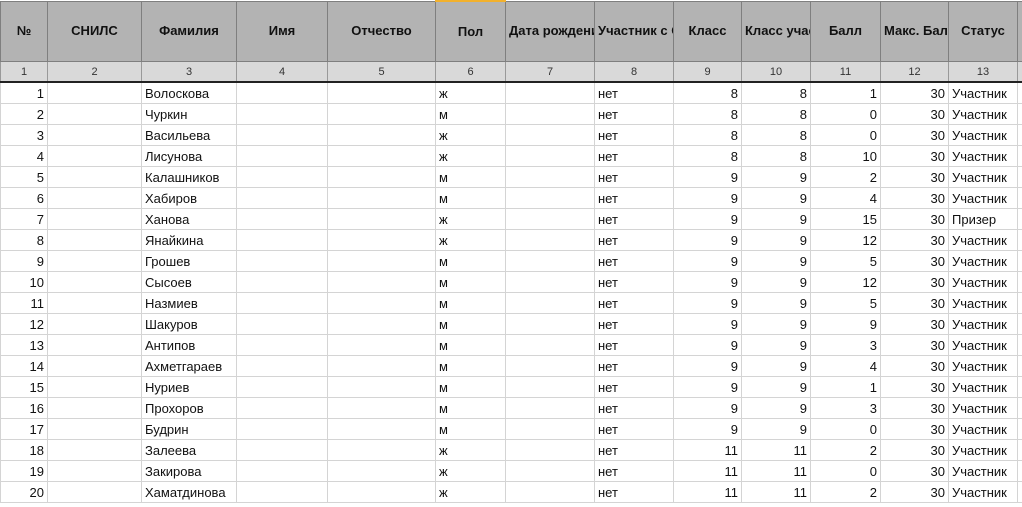 The height and width of the screenshot is (507, 1022). What do you see at coordinates (189, 114) in the screenshot?
I see `table-cell: Чуркин` at bounding box center [189, 114].